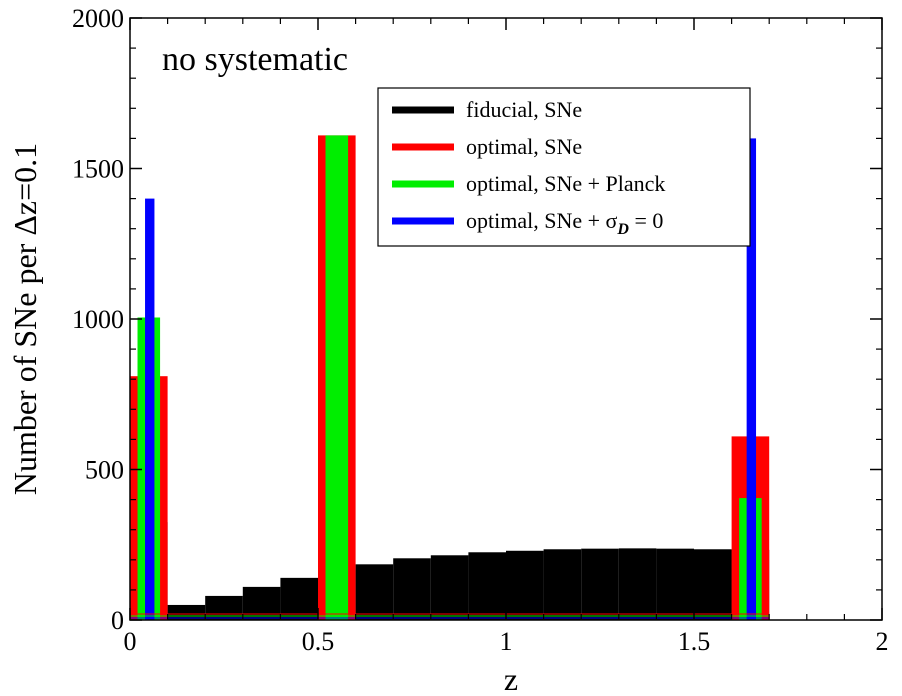 This screenshot has height=696, width=902. I want to click on y-tick-label: 1000, so click(98, 319).